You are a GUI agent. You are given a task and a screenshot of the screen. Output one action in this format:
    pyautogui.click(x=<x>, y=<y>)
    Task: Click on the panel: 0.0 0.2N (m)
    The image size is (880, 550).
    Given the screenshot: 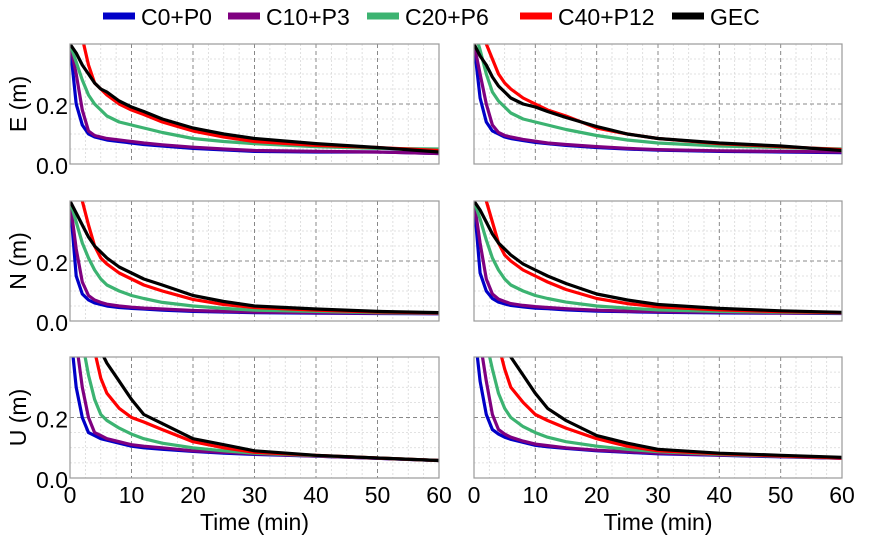 What is the action you would take?
    pyautogui.click(x=222, y=268)
    